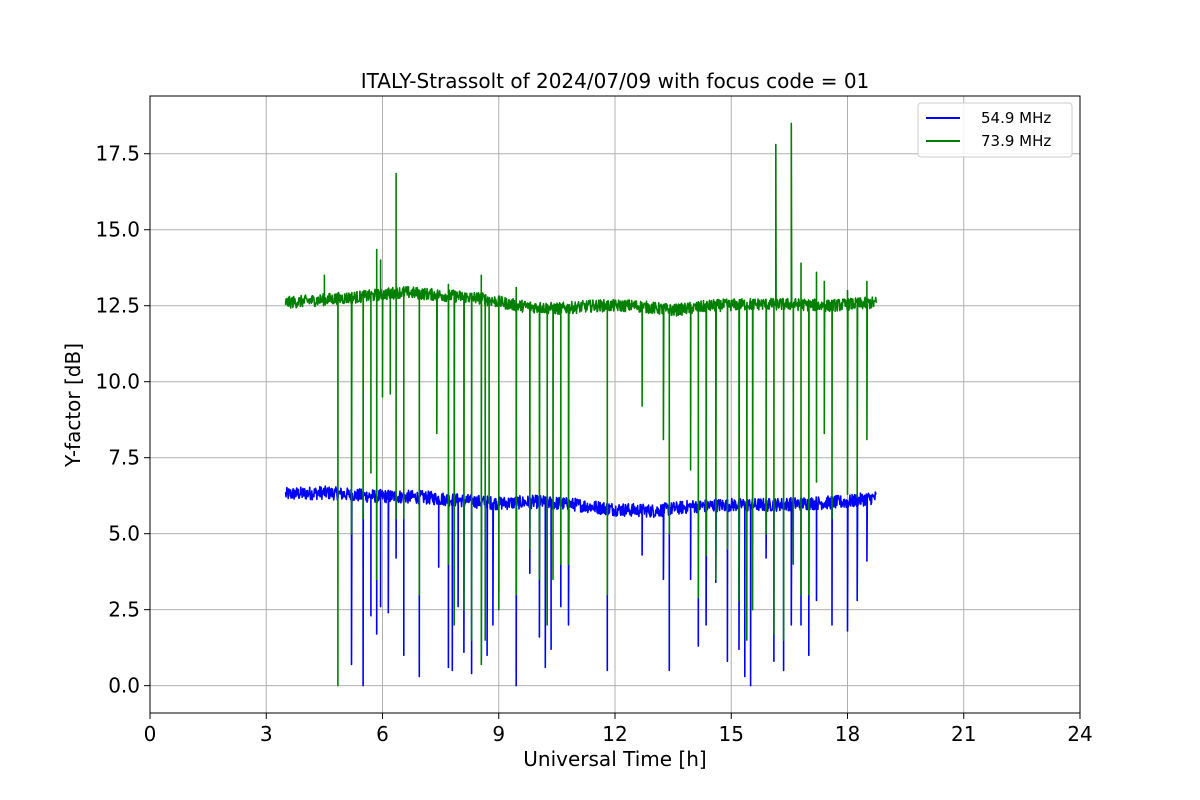  I want to click on x-tick-label: 12, so click(614, 734).